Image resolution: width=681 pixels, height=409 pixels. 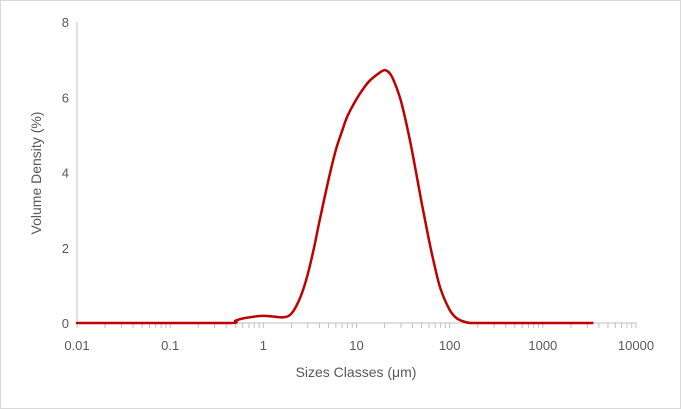 I want to click on x-tick-label: 1000, so click(x=542, y=345).